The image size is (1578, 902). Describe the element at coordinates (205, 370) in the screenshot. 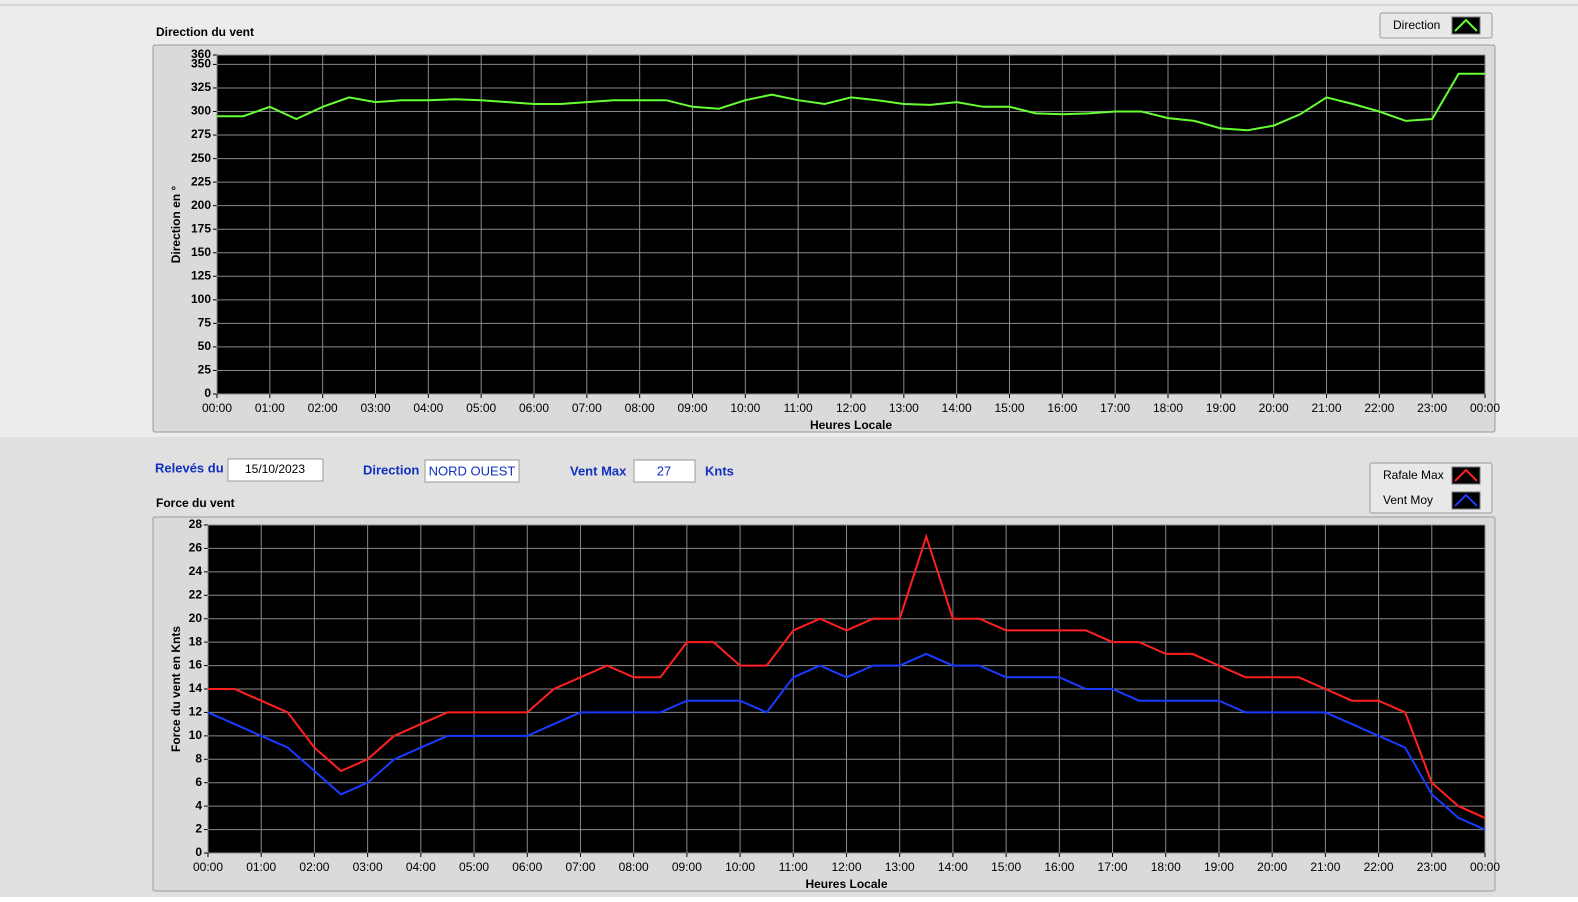

I see `y-tick-label: 25` at that location.